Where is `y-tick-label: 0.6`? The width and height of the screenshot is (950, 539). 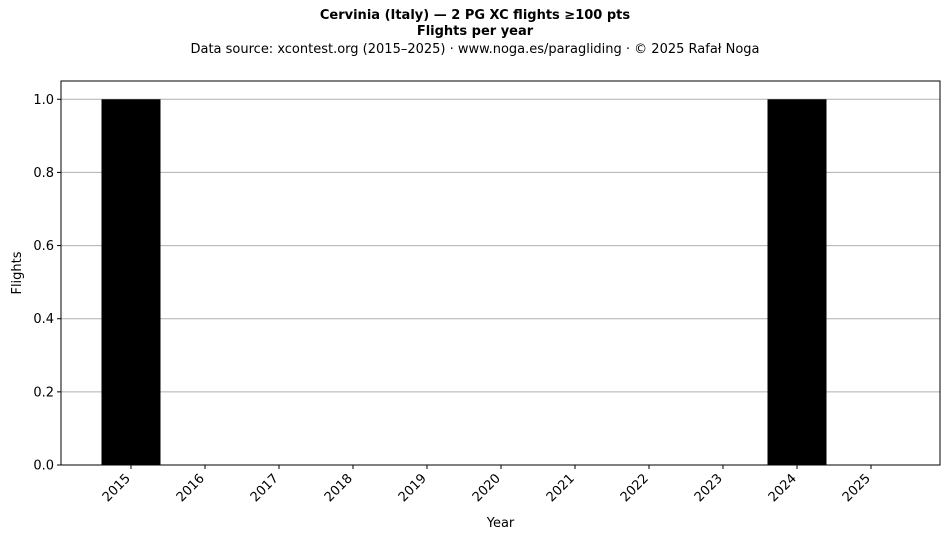
y-tick-label: 0.6 is located at coordinates (43, 246).